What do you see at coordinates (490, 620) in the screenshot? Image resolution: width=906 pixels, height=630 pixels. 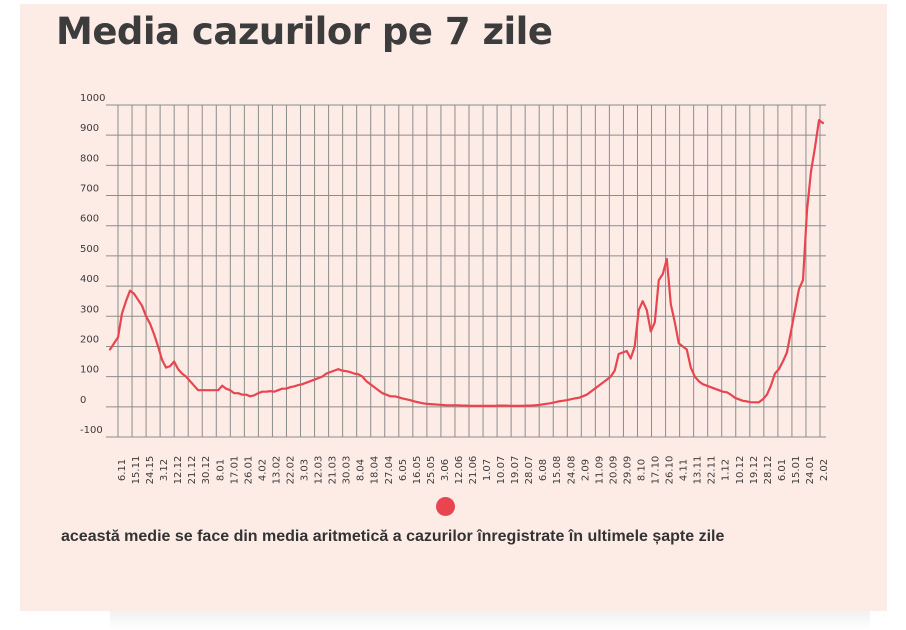 I see `card-shadow` at bounding box center [490, 620].